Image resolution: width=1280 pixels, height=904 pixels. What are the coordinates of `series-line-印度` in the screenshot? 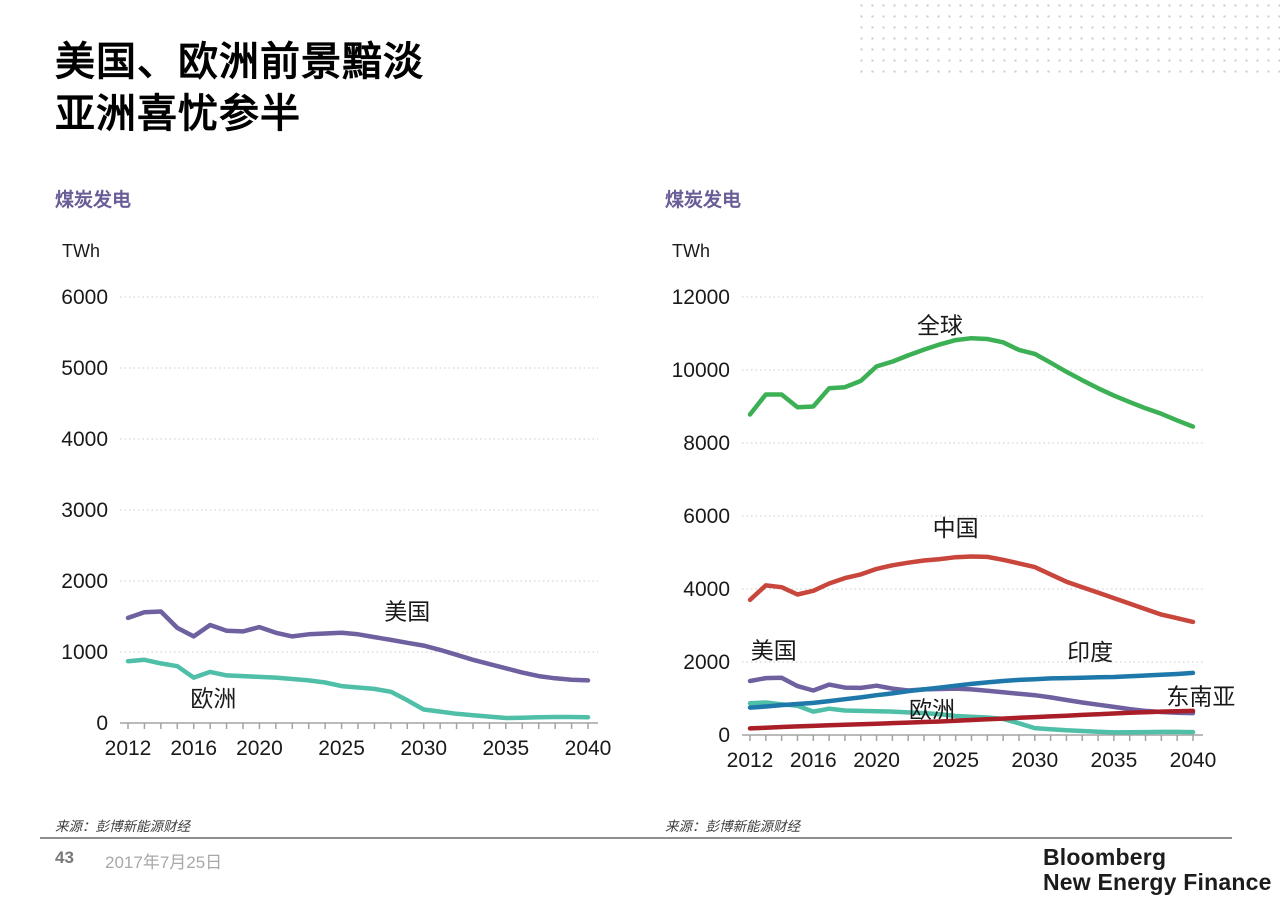 It's located at (971, 690).